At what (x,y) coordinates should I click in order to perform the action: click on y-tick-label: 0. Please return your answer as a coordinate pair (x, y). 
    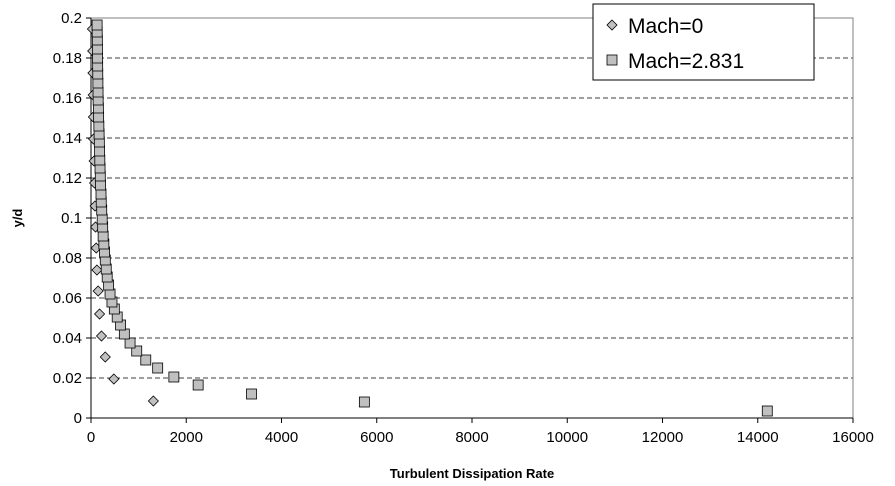
    Looking at the image, I should click on (78, 418).